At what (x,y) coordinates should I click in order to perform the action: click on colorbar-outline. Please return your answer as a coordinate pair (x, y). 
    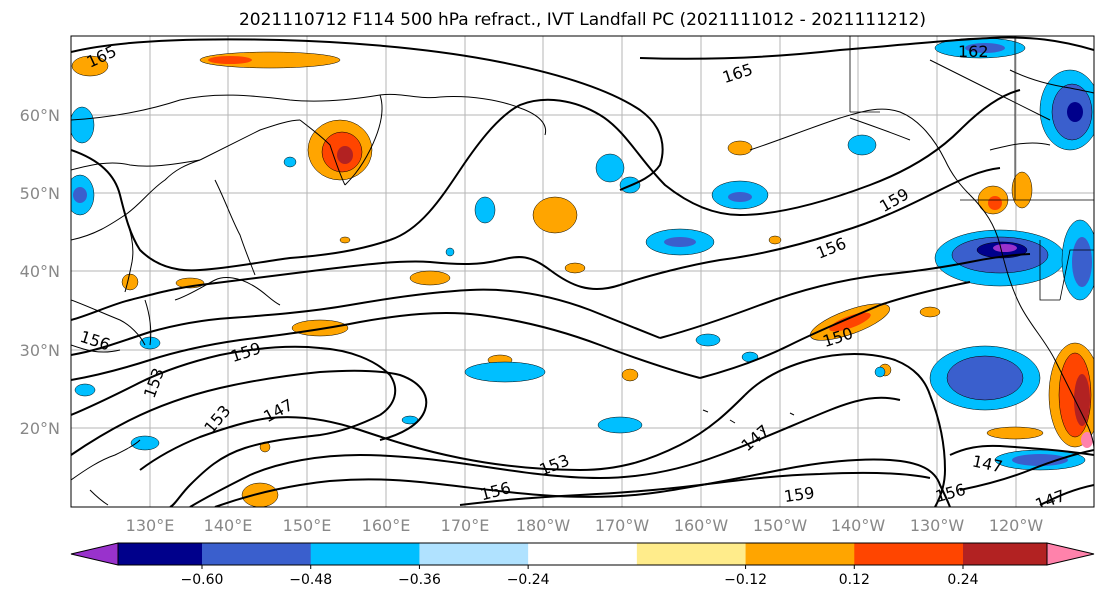
    Looking at the image, I should click on (582, 554).